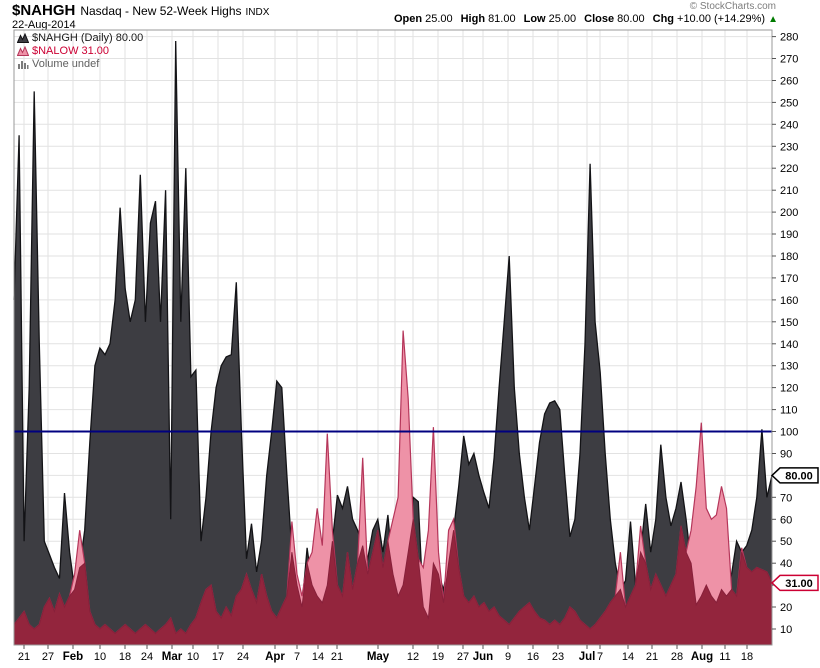 This screenshot has width=820, height=668. Describe the element at coordinates (408, 19) in the screenshot. I see `open-label: Open` at that location.